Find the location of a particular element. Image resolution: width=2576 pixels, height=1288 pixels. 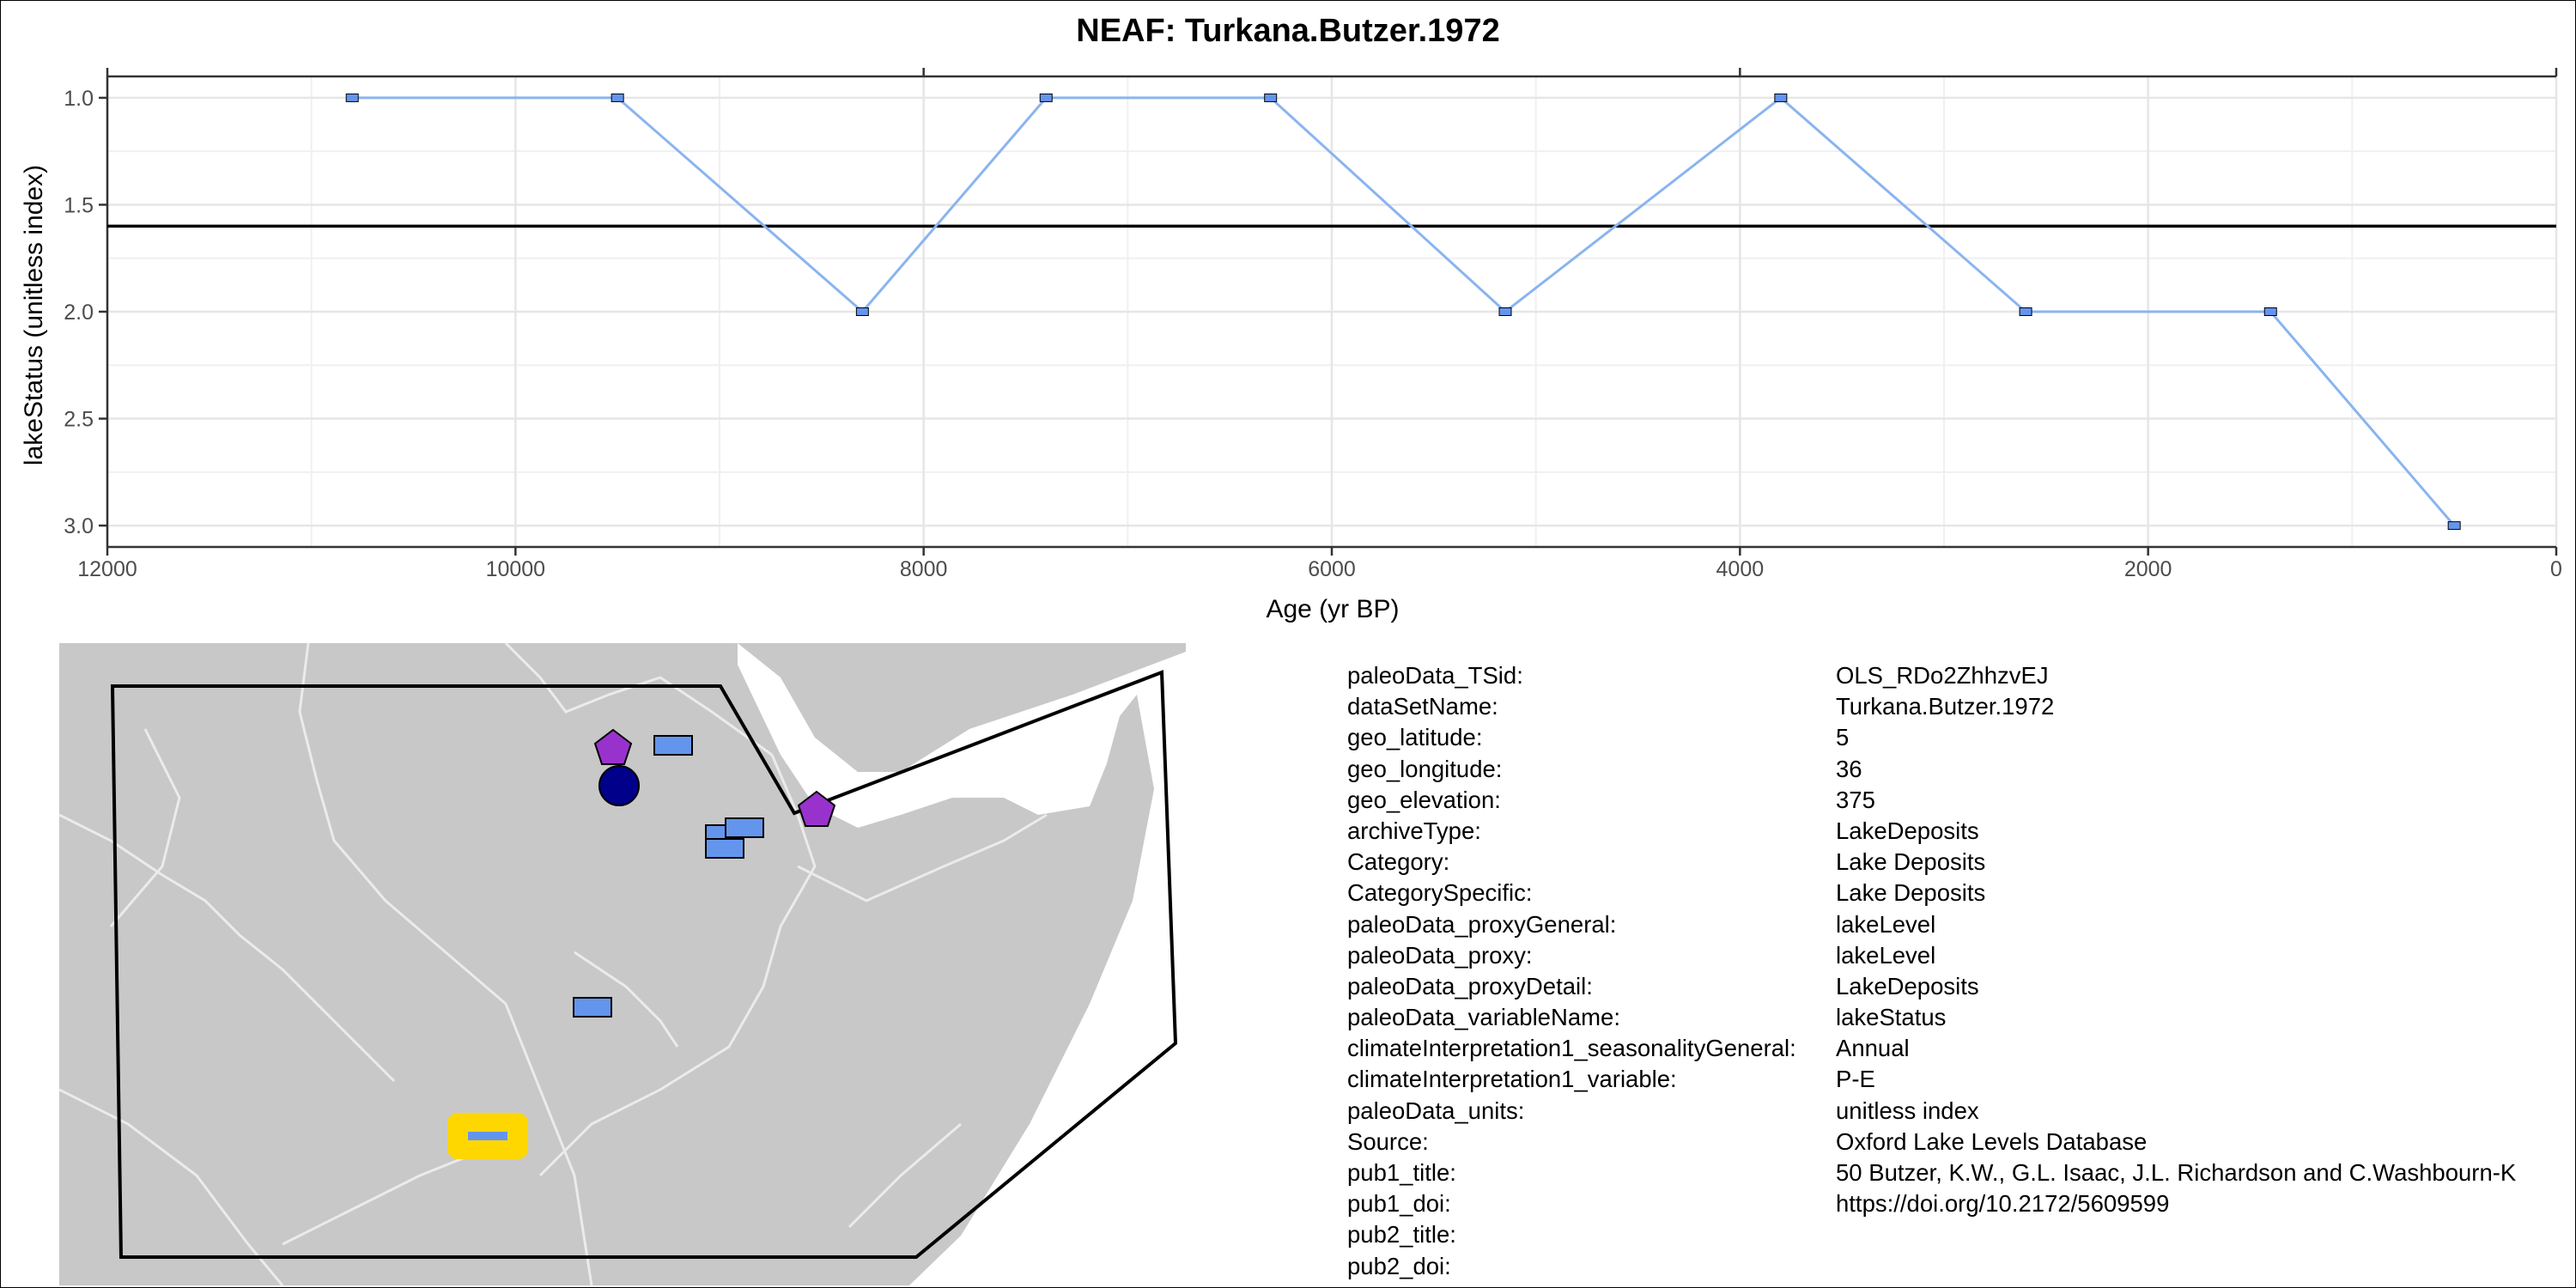

metadata-key: pub2_doi: is located at coordinates (1399, 1265).